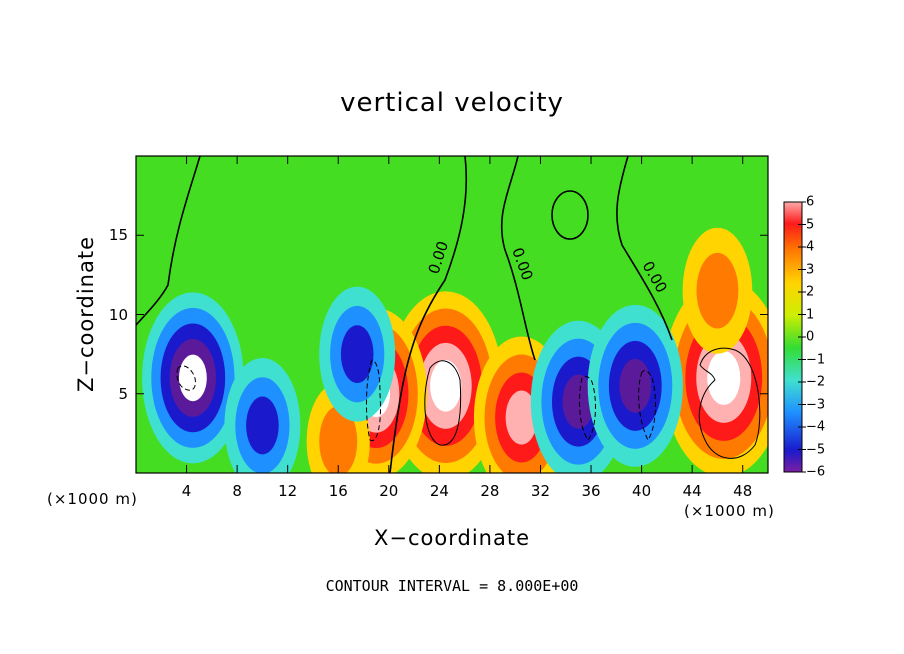 This screenshot has width=904, height=654. What do you see at coordinates (816, 359) in the screenshot?
I see `colorbar-tick-label: −1` at bounding box center [816, 359].